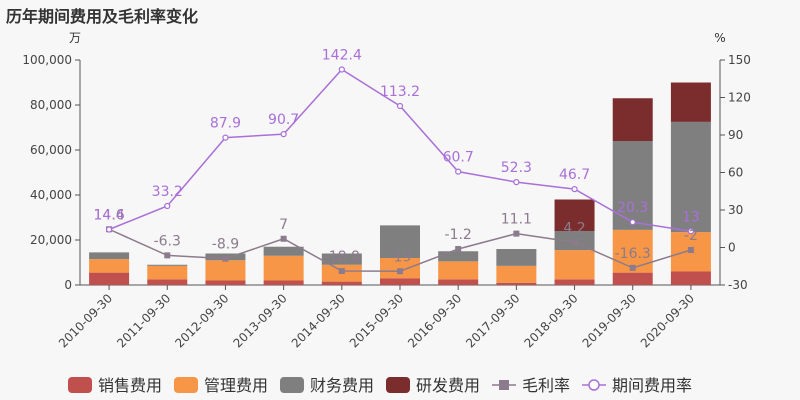  I want to click on y-left-tick-label: 80,000, so click(51, 105).